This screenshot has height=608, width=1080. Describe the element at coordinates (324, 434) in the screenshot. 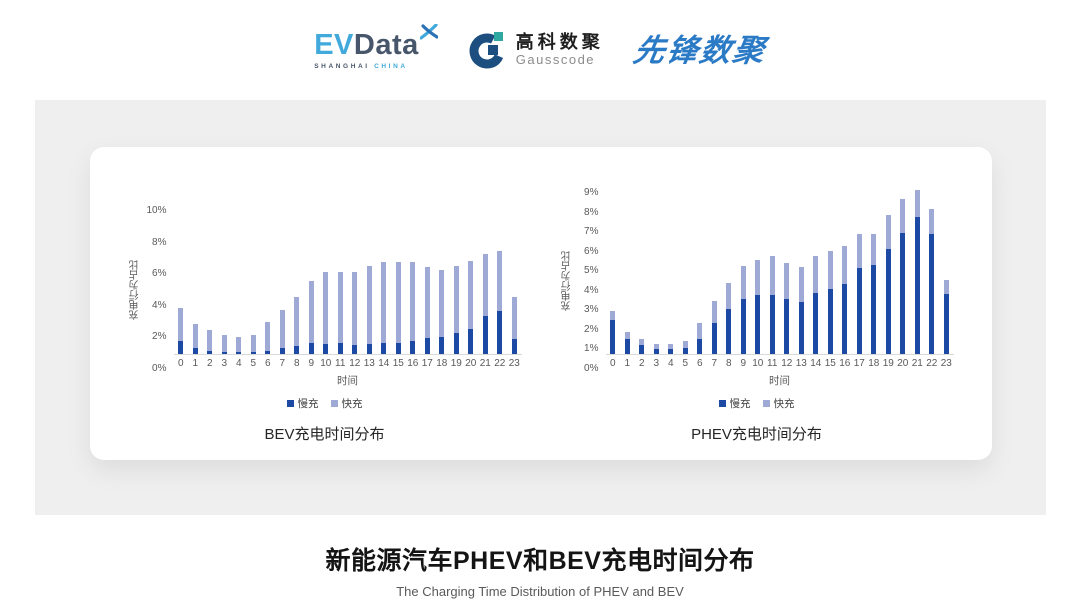

I see `bev-chart-title: BEV充电时间分布` at that location.